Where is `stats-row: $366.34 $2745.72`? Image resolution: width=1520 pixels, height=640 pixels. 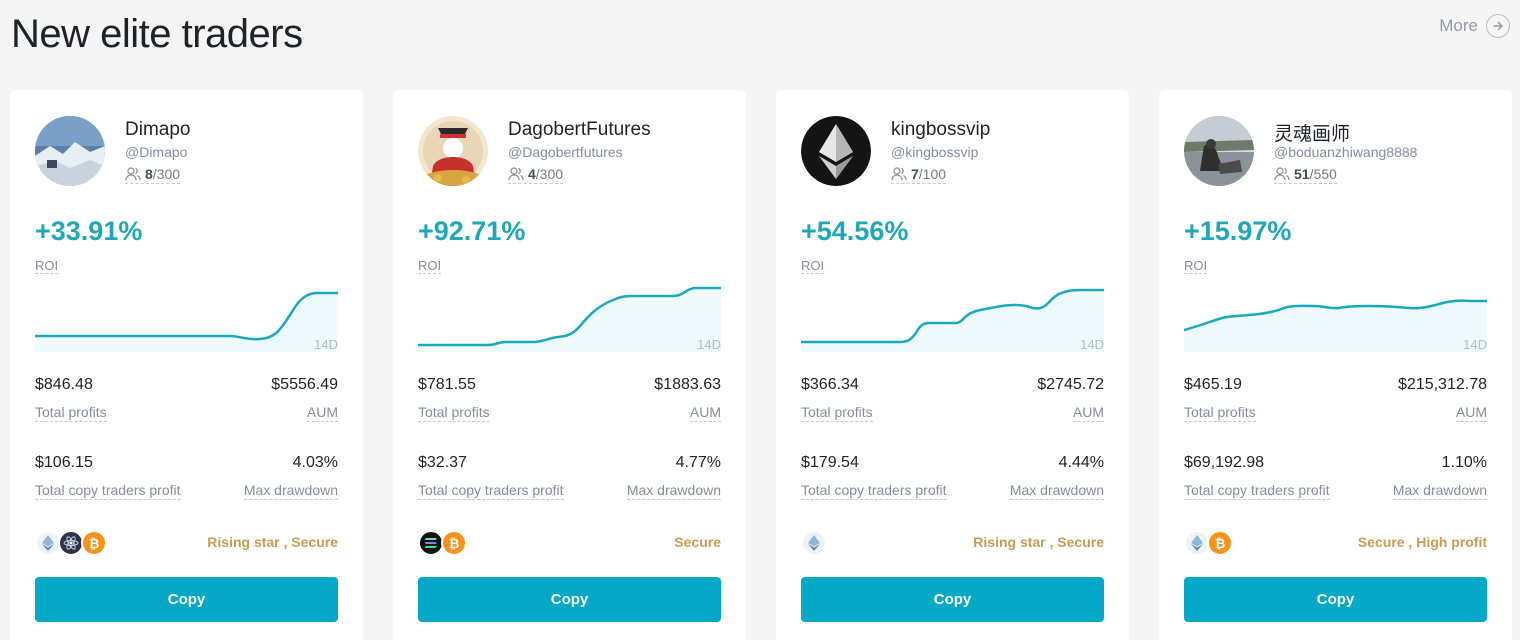
stats-row: $366.34 $2745.72 is located at coordinates (952, 385).